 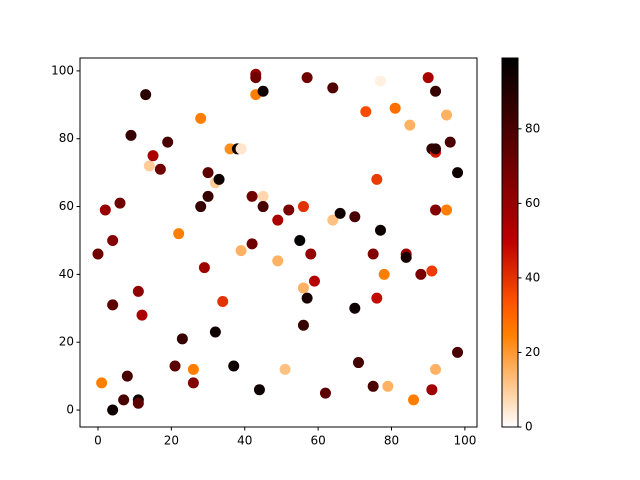 I want to click on x-tick-label: 60, so click(x=317, y=441).